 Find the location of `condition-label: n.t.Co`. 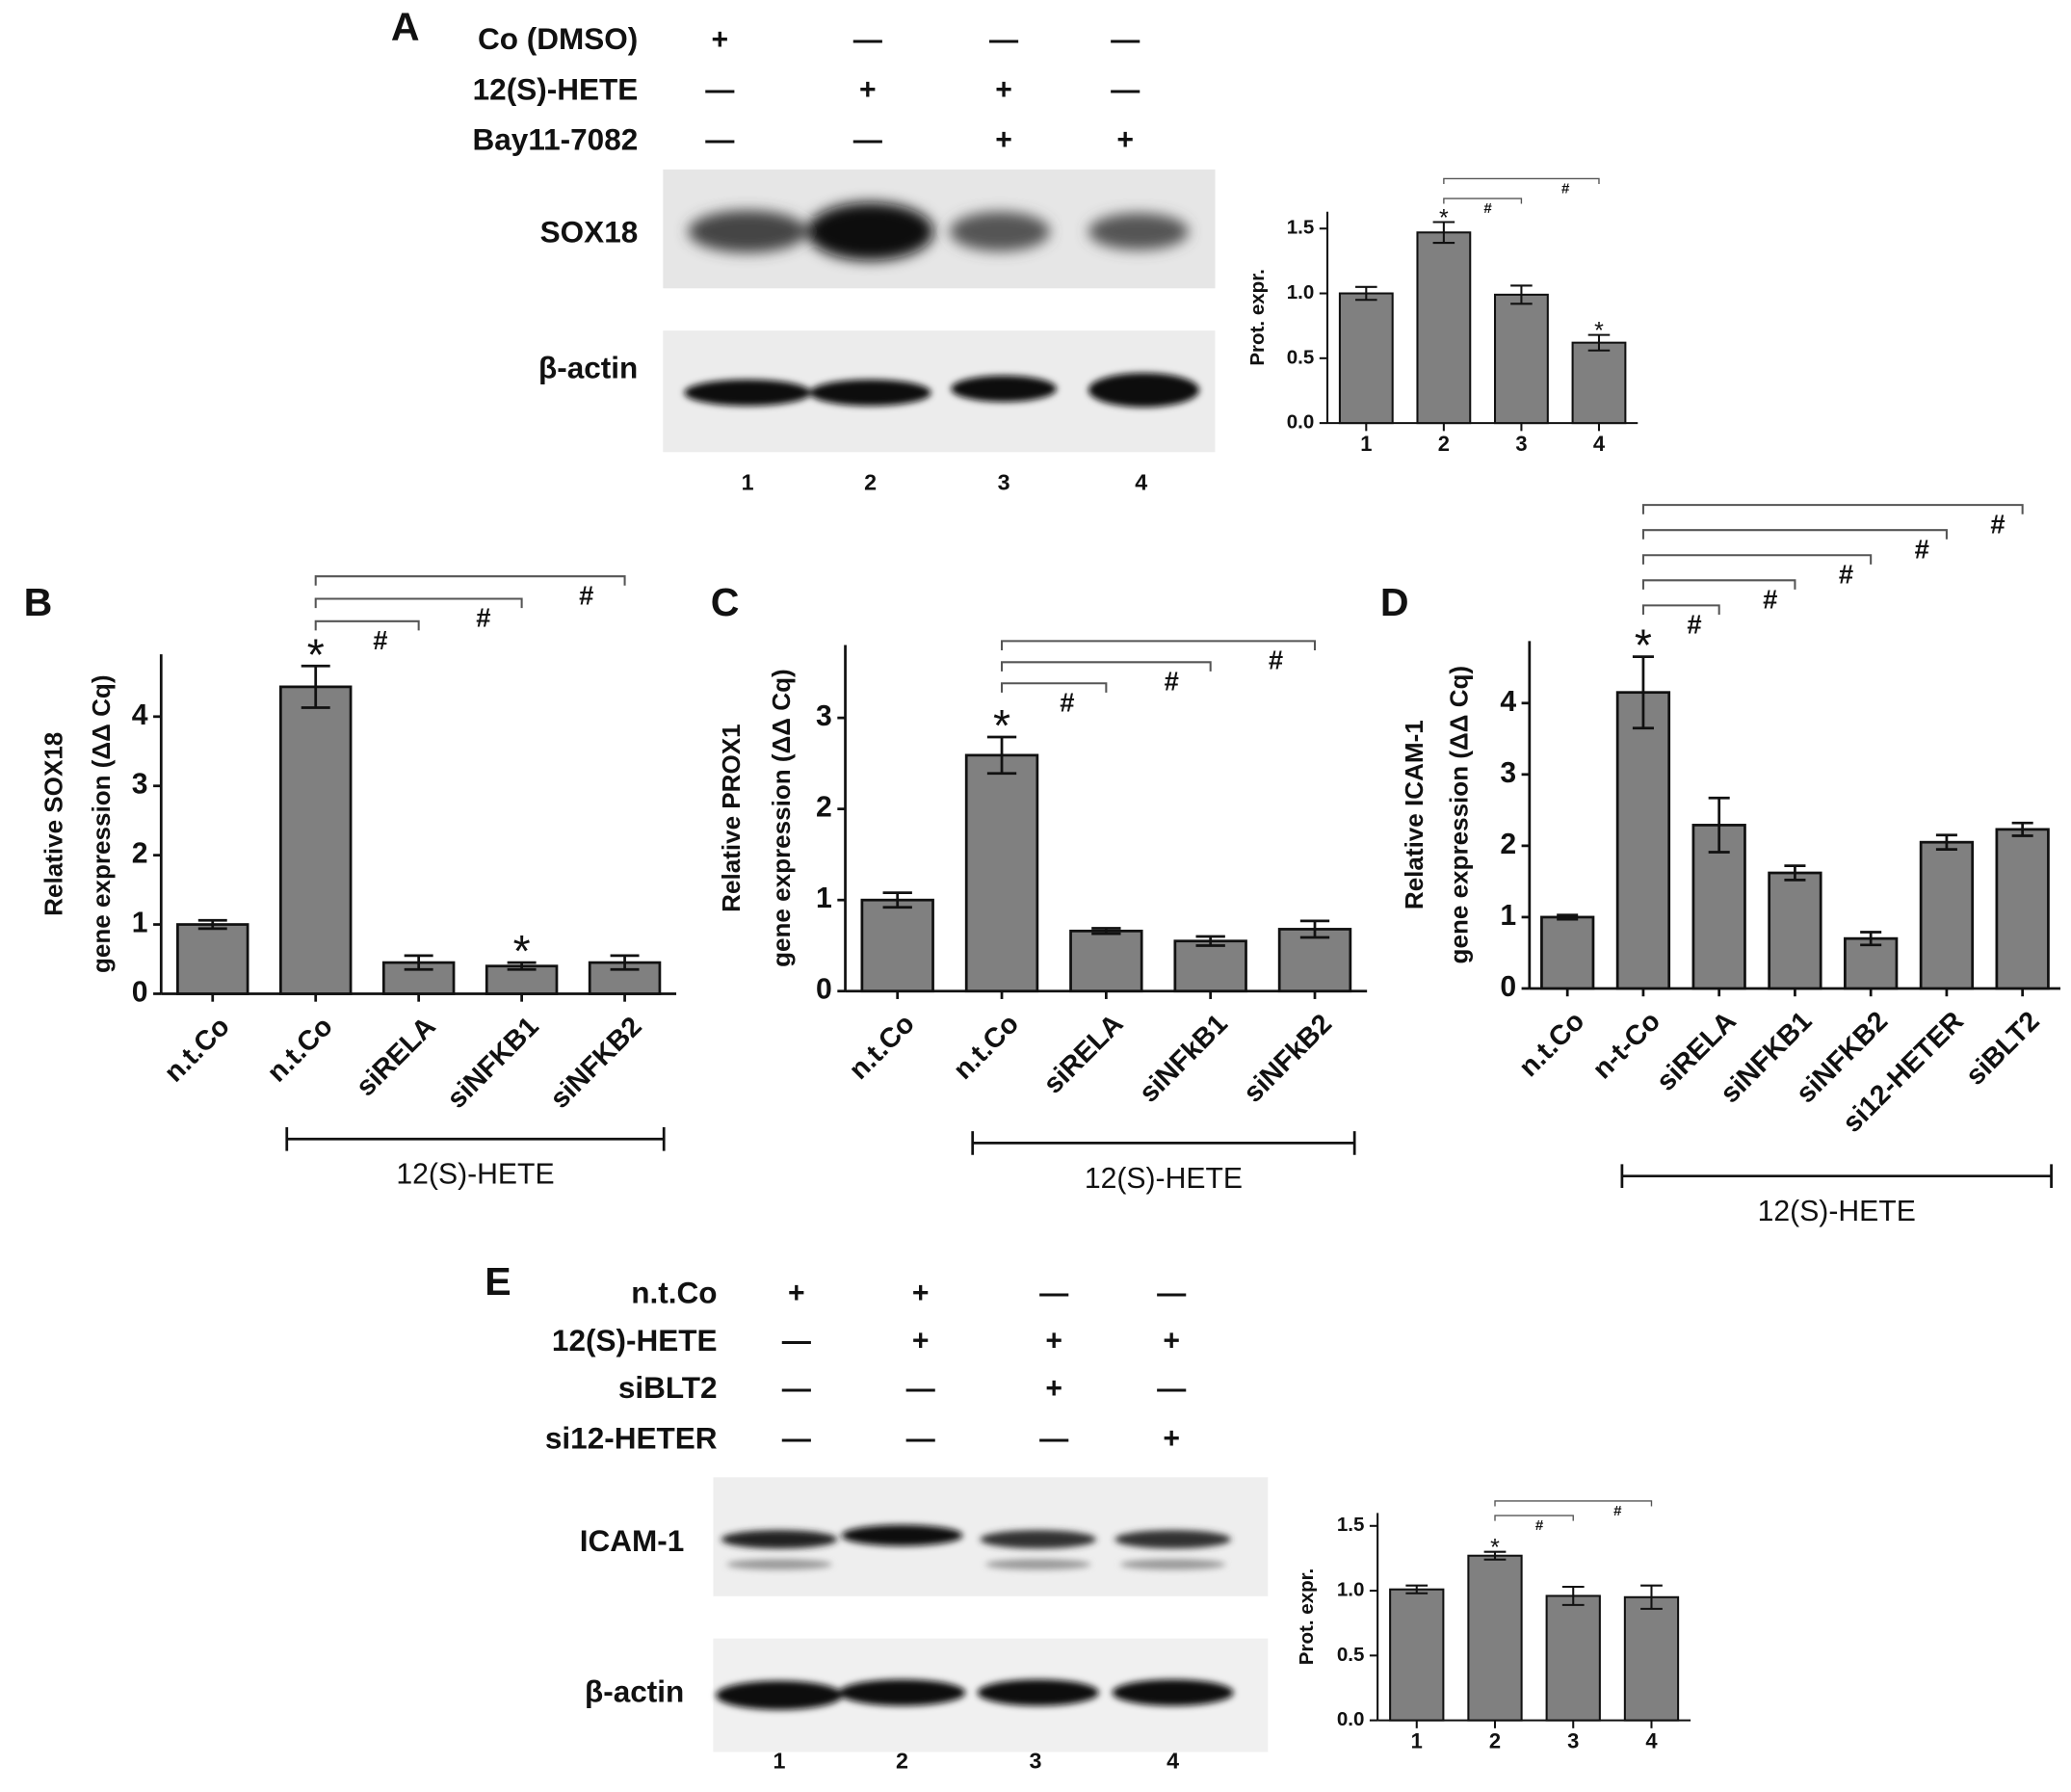

condition-label: n.t.Co is located at coordinates (674, 1292).